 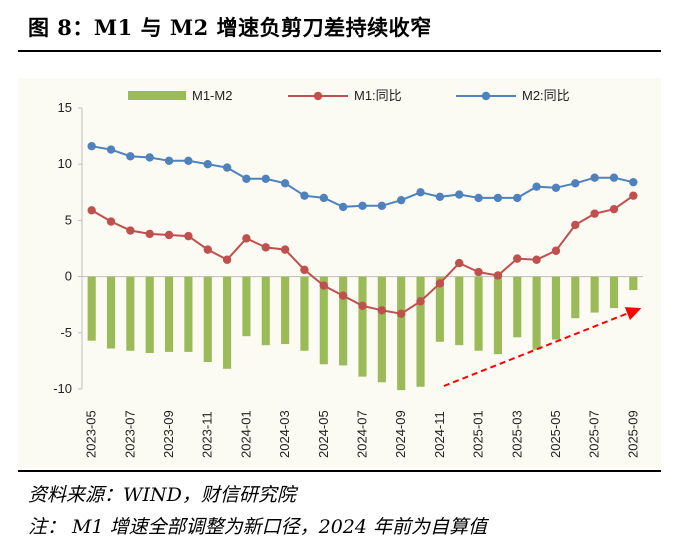 What do you see at coordinates (212, 95) in the screenshot?
I see `legend-label-m1-m2: M1-M2` at bounding box center [212, 95].